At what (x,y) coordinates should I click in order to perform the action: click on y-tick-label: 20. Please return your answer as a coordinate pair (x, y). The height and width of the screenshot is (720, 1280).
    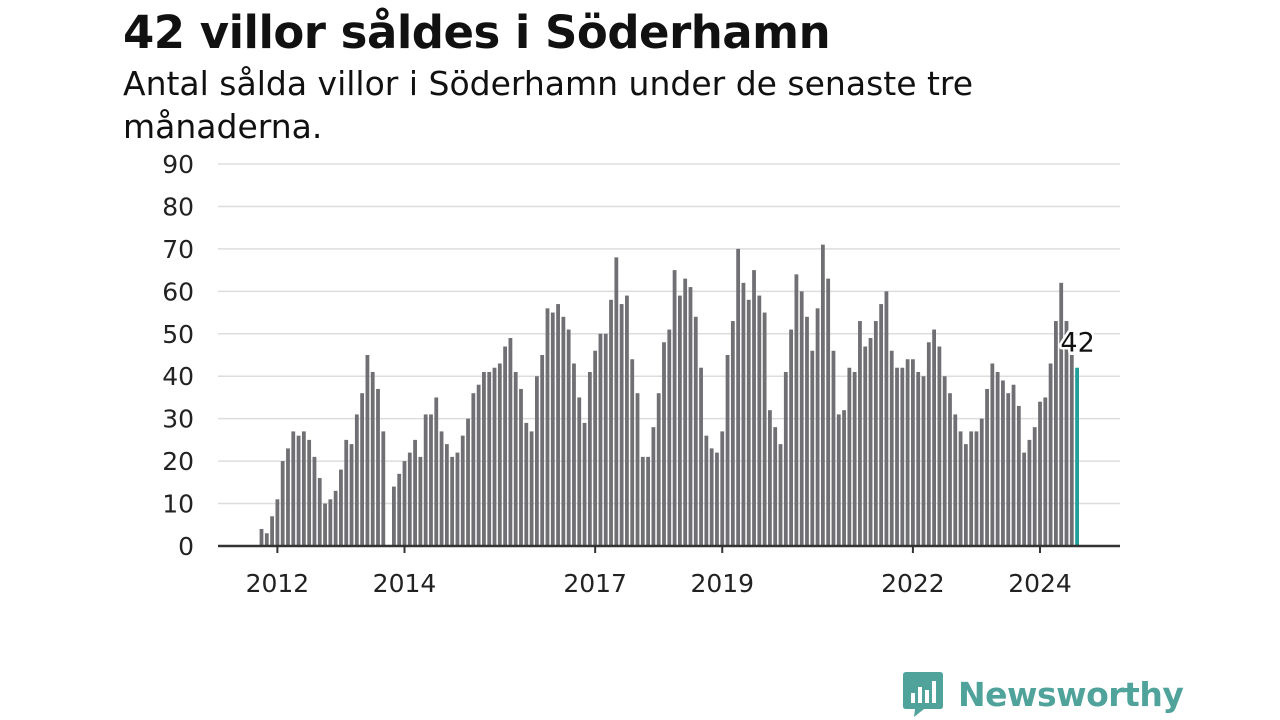
    Looking at the image, I should click on (178, 461).